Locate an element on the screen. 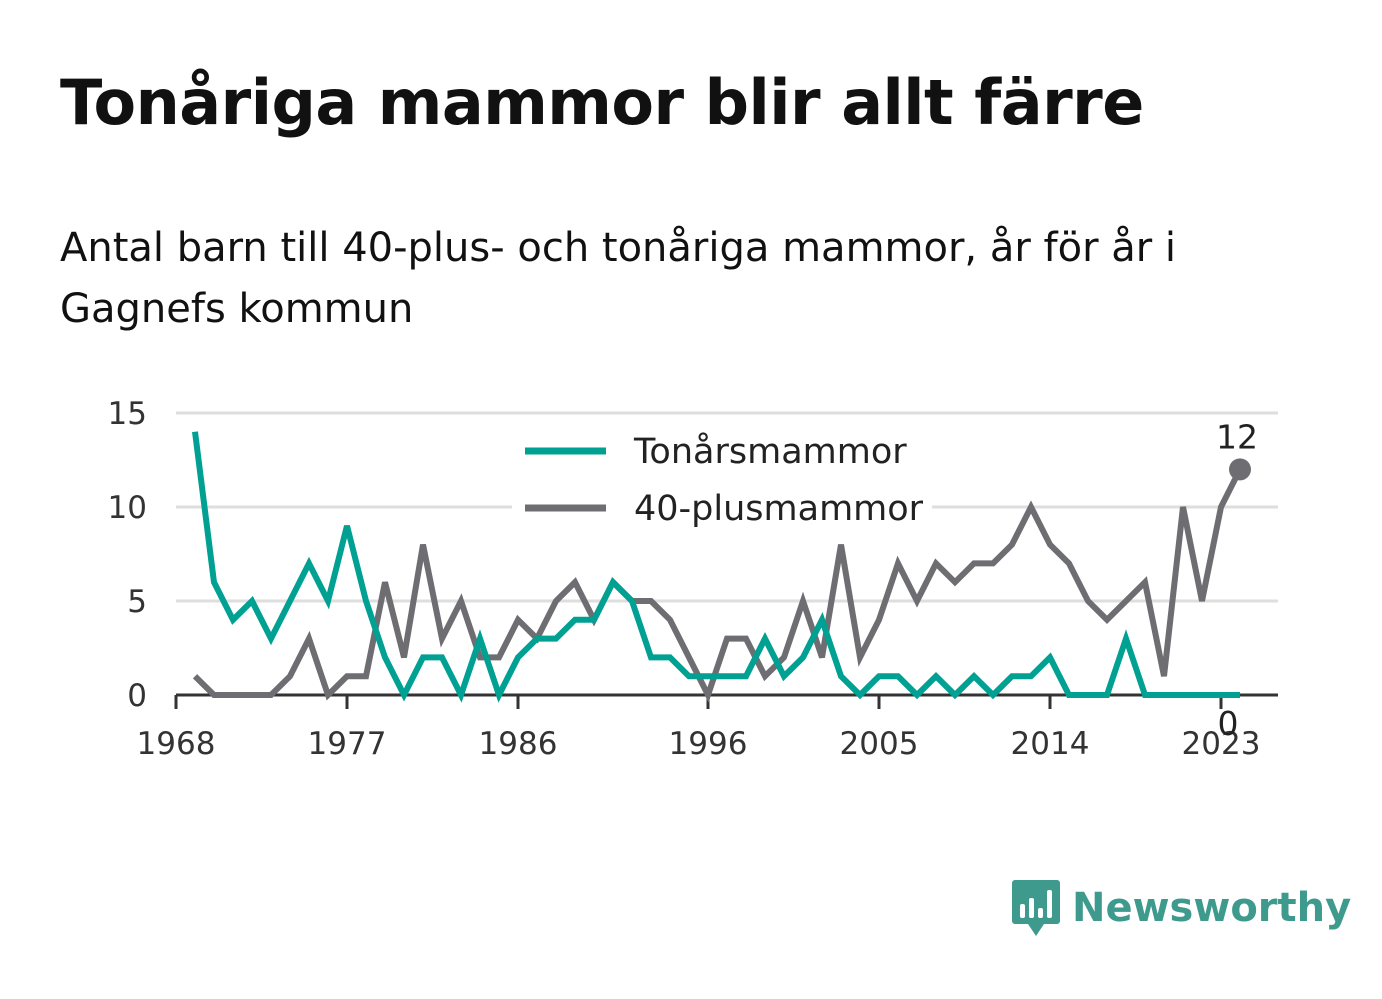 Image resolution: width=1382 pixels, height=999 pixels. brand-logo: Newsworthy is located at coordinates (1180, 908).